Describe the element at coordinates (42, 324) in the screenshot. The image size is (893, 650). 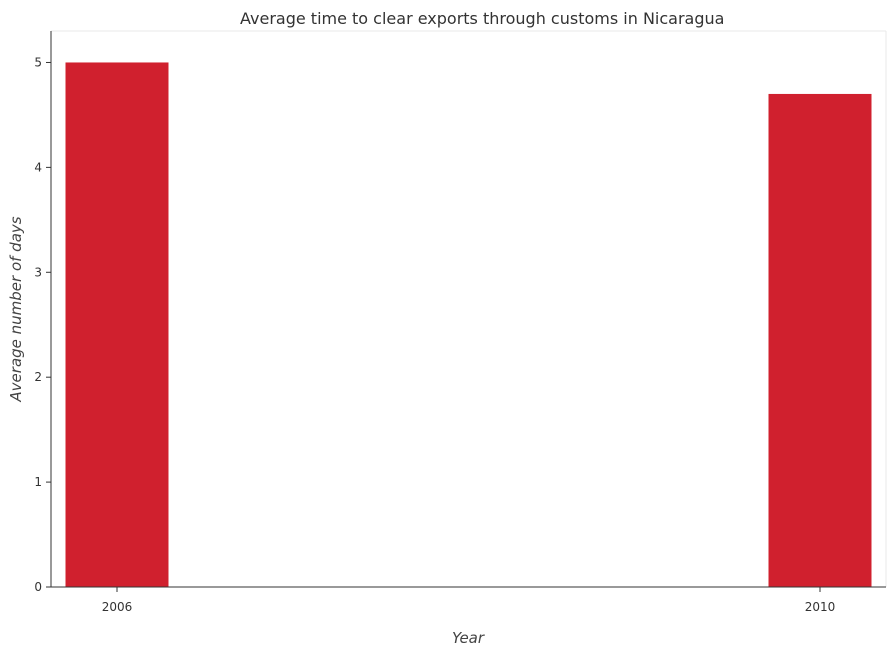
I see `y-axis-ticks: 0 1 2 3 4 5` at that location.